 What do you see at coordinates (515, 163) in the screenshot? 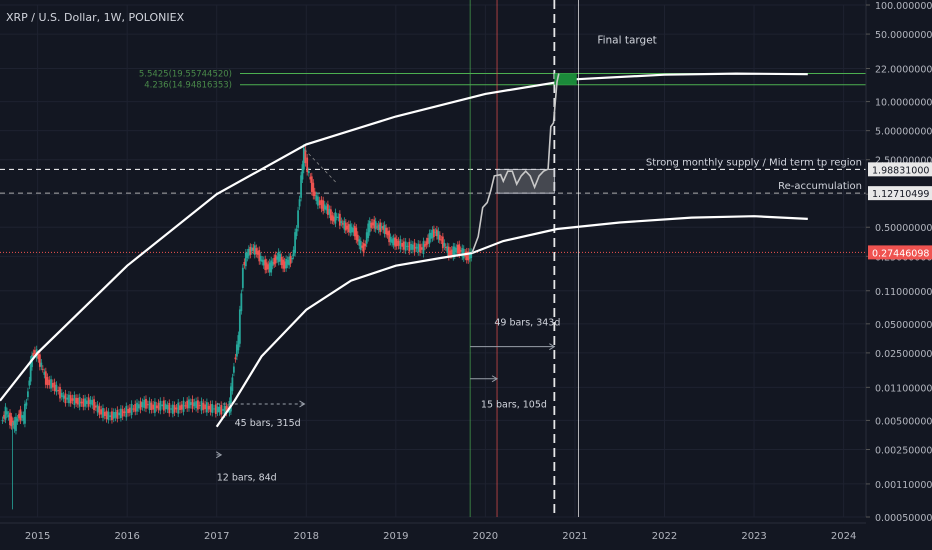
I see `projection-path` at bounding box center [515, 163].